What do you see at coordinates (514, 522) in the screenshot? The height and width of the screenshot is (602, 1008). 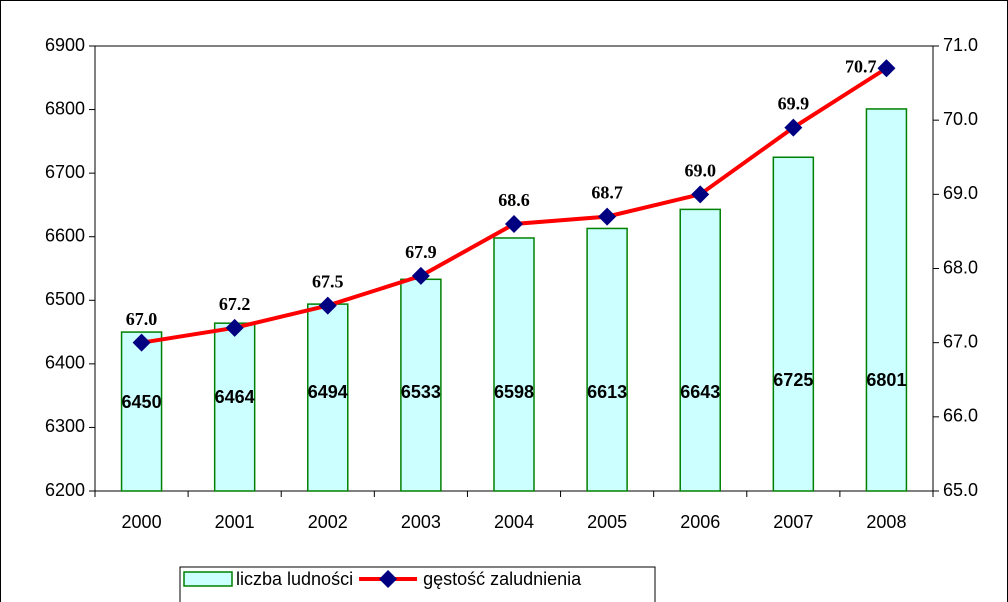 I see `x-tick-label: 2004` at bounding box center [514, 522].